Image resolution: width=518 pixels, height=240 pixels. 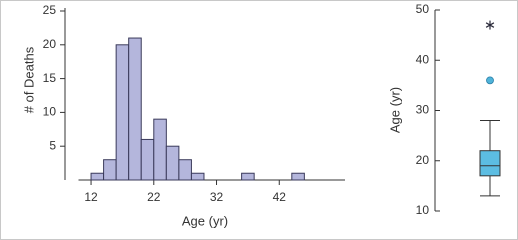 What do you see at coordinates (52, 145) in the screenshot?
I see `y-tick-label: 5` at bounding box center [52, 145].